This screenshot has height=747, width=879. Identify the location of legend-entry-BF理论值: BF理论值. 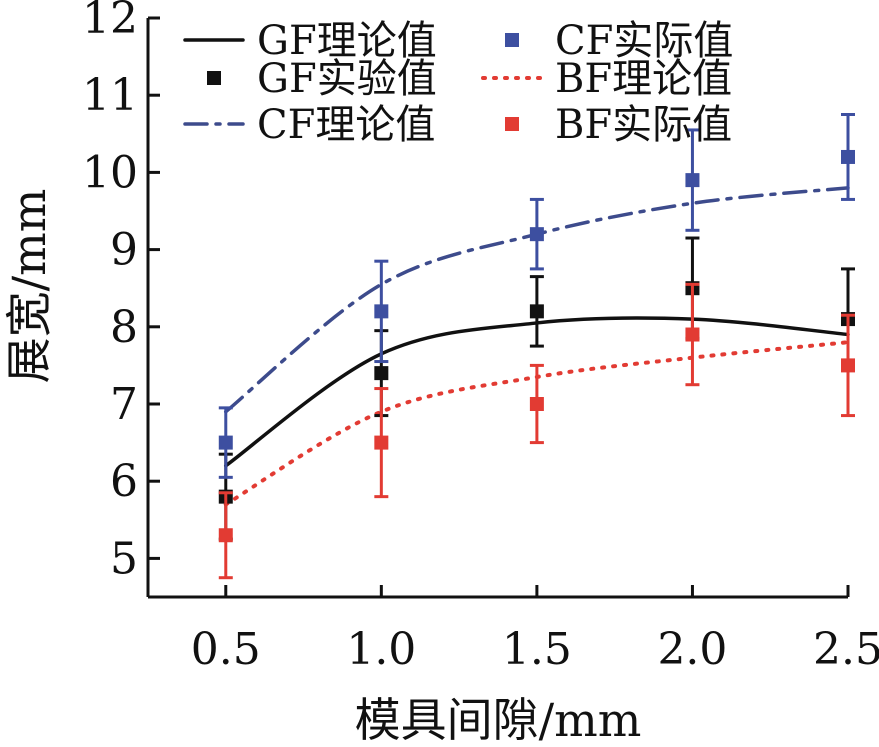
(606, 79).